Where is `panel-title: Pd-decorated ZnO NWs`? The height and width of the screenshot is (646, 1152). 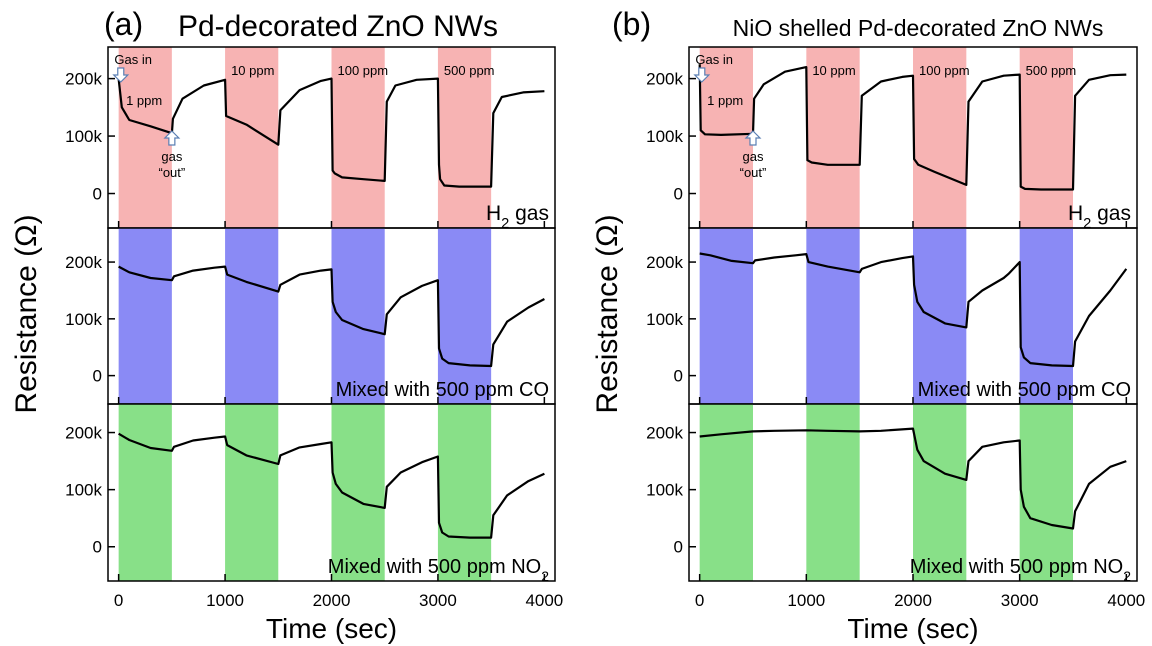 panel-title: Pd-decorated ZnO NWs is located at coordinates (338, 26).